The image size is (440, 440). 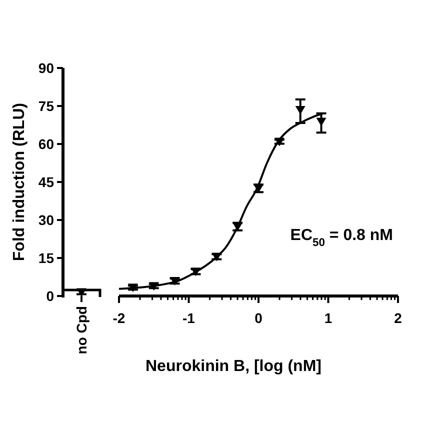 I want to click on y-tick-label: 0, so click(x=50, y=296).